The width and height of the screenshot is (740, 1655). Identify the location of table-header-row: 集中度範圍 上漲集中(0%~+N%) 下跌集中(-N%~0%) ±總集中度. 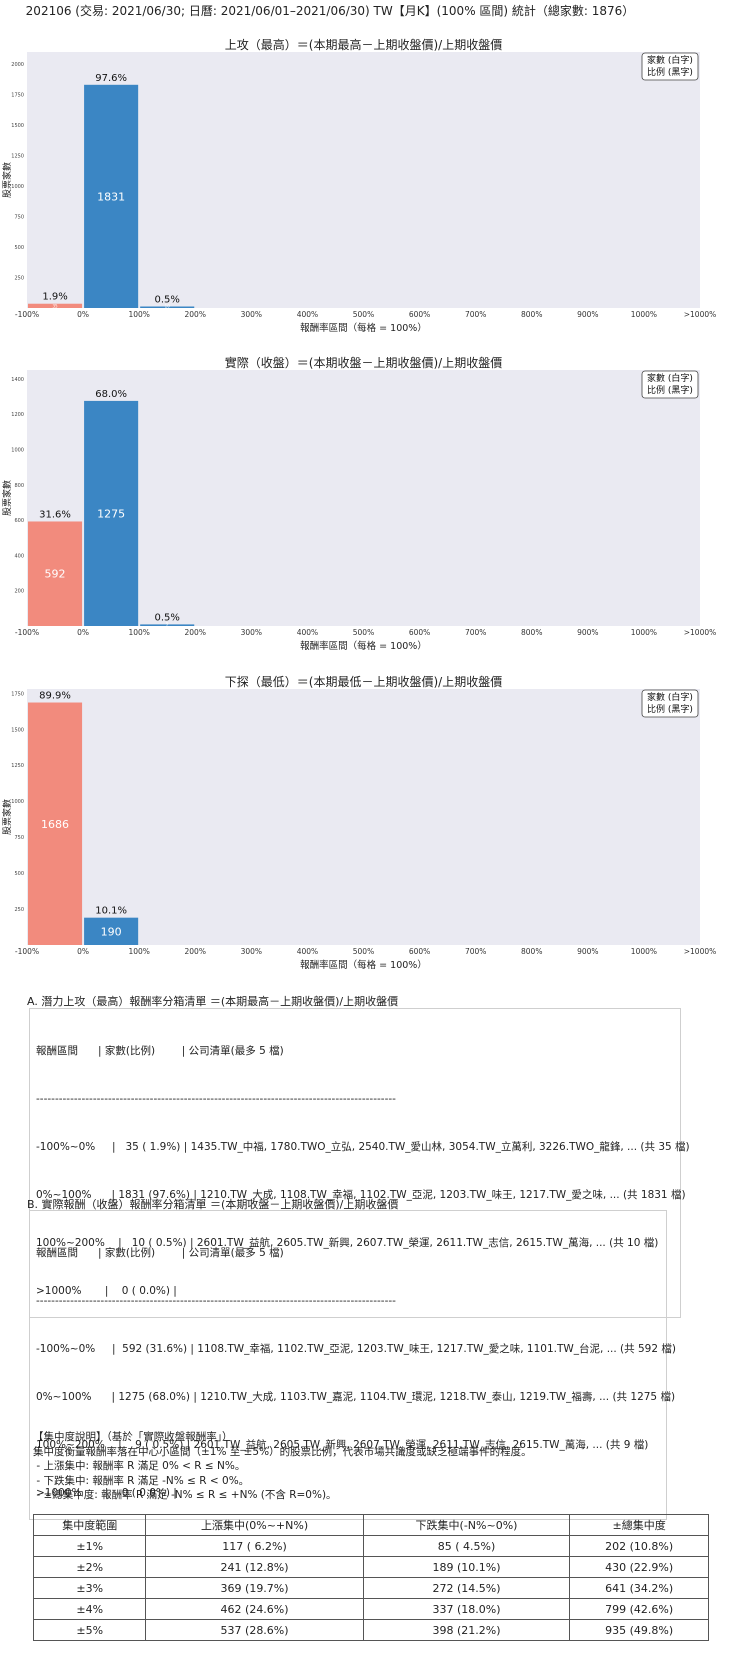
(370, 1525).